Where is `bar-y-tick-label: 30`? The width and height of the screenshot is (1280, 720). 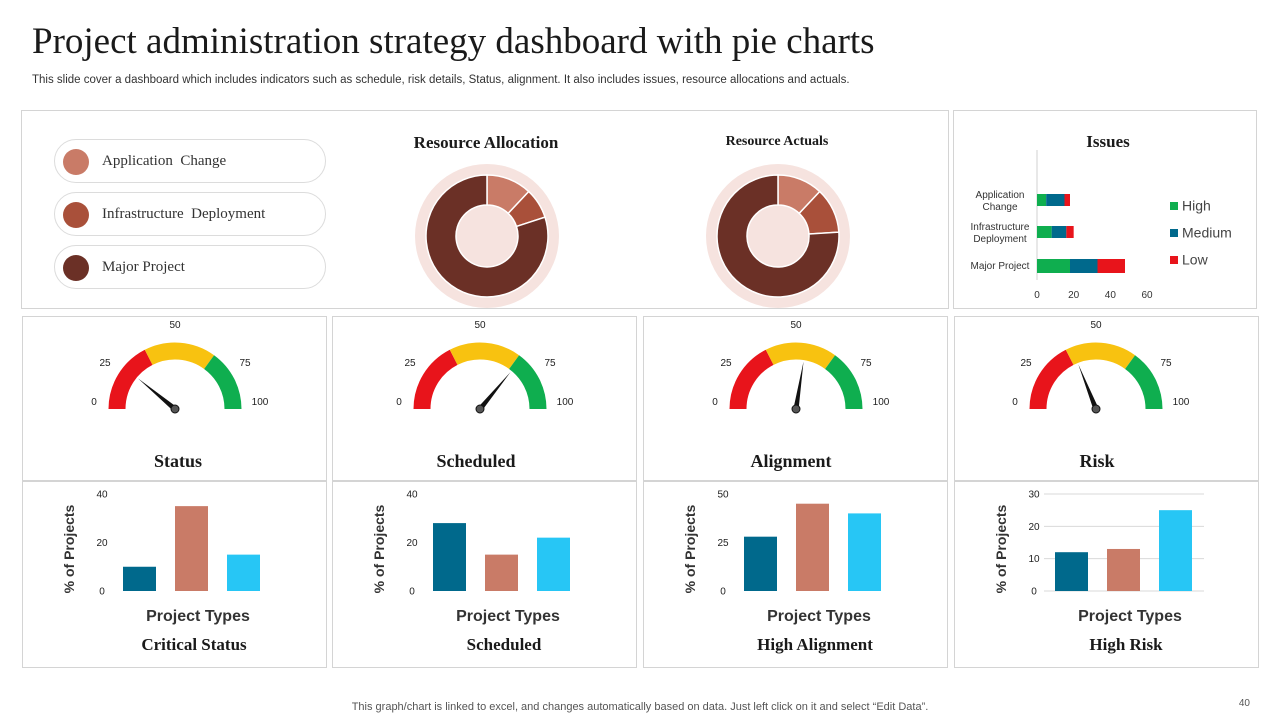 bar-y-tick-label: 30 is located at coordinates (1034, 495).